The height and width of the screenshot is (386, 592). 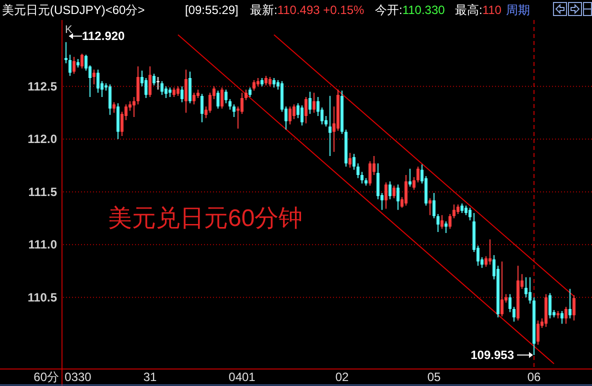 What do you see at coordinates (242, 377) in the screenshot?
I see `x-tick-label: 0401` at bounding box center [242, 377].